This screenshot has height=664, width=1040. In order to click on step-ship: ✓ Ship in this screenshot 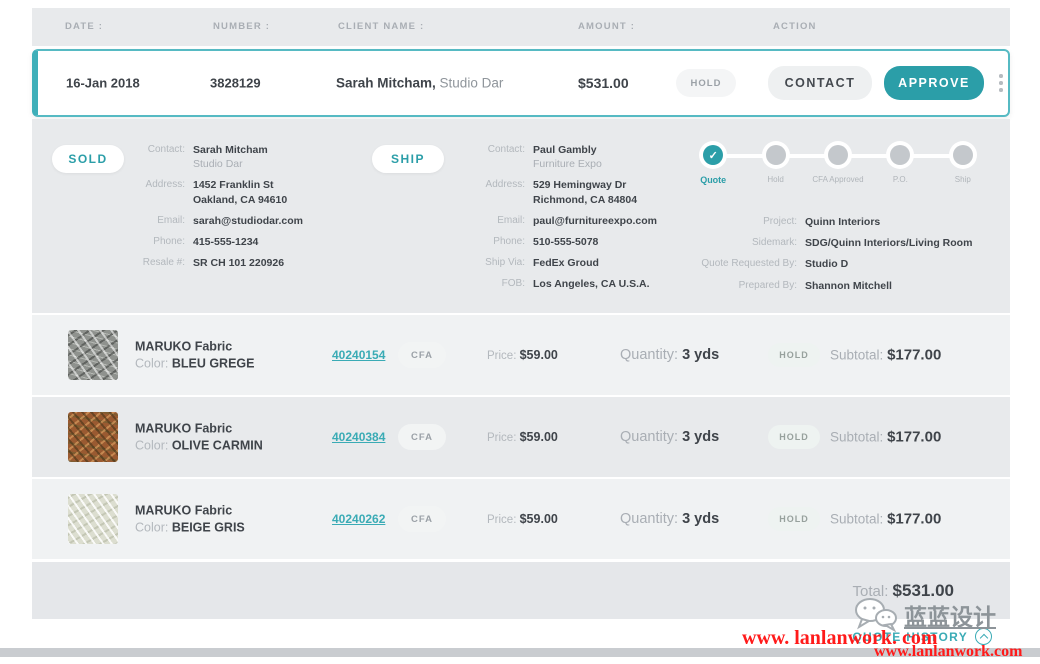, I will do `click(963, 163)`.